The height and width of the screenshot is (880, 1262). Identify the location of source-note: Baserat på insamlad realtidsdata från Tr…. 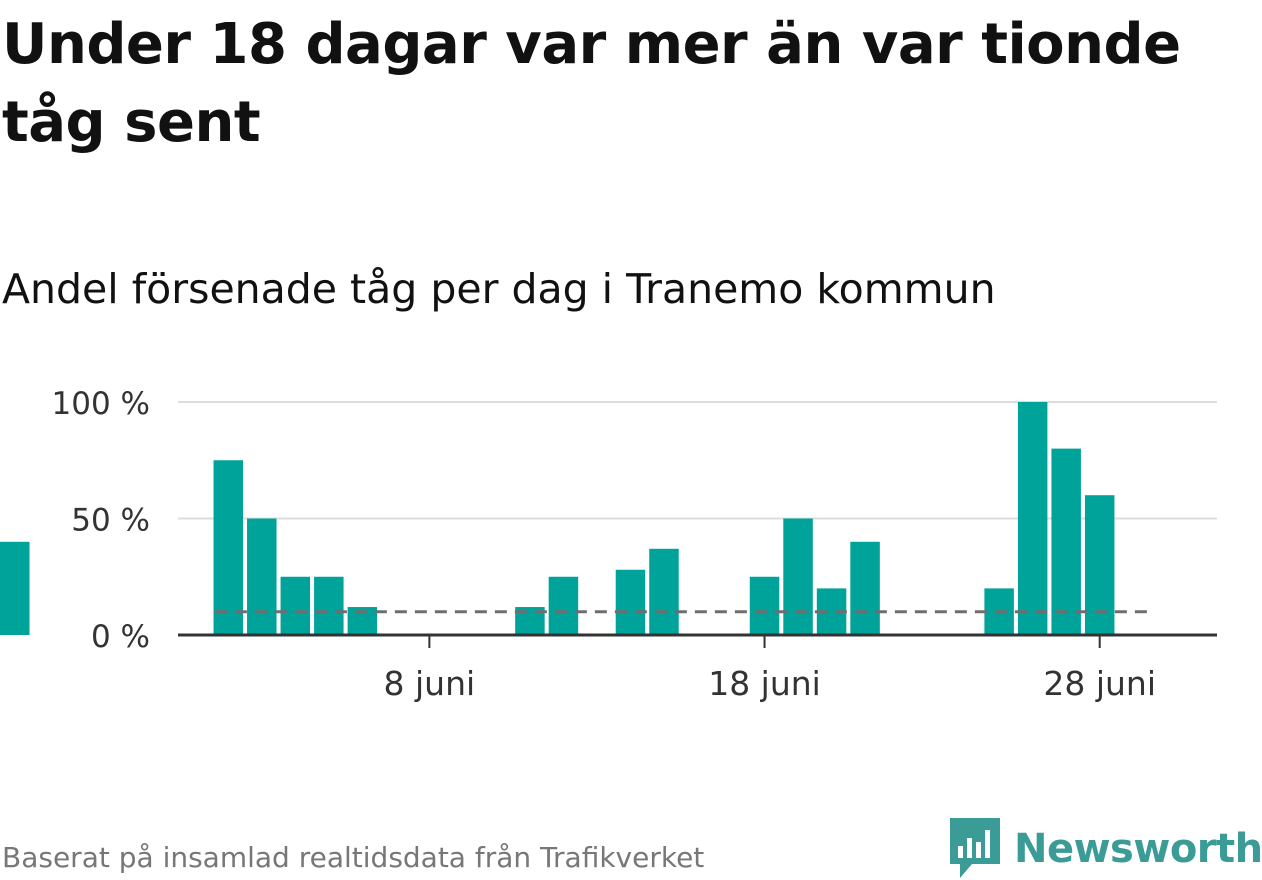
(353, 857).